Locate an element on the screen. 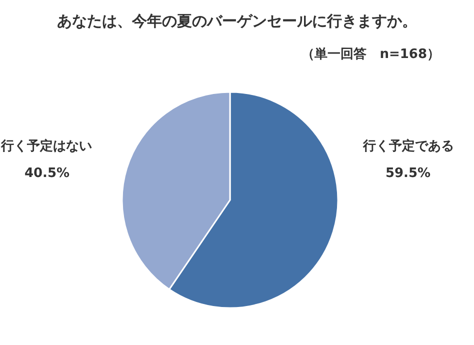 This screenshot has width=474, height=345. chart-subtitle: （単一回答 n=168） is located at coordinates (371, 54).